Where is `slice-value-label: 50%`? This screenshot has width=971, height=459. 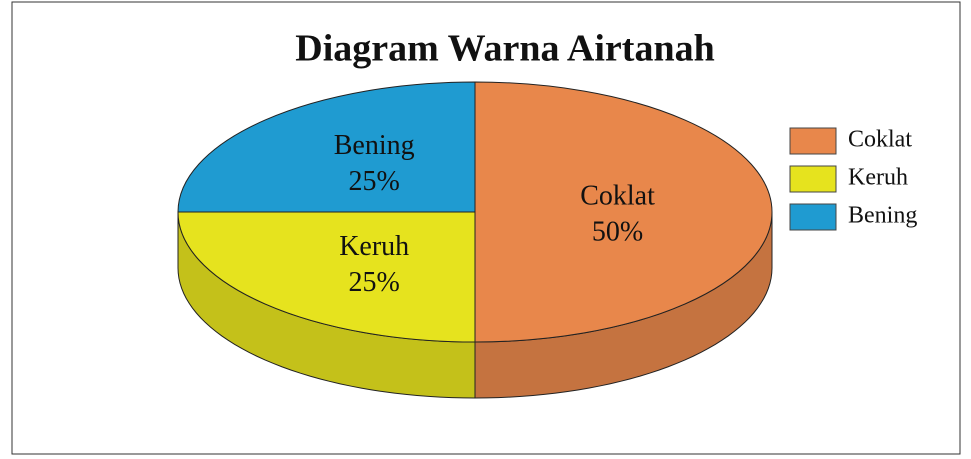 slice-value-label: 50% is located at coordinates (617, 231).